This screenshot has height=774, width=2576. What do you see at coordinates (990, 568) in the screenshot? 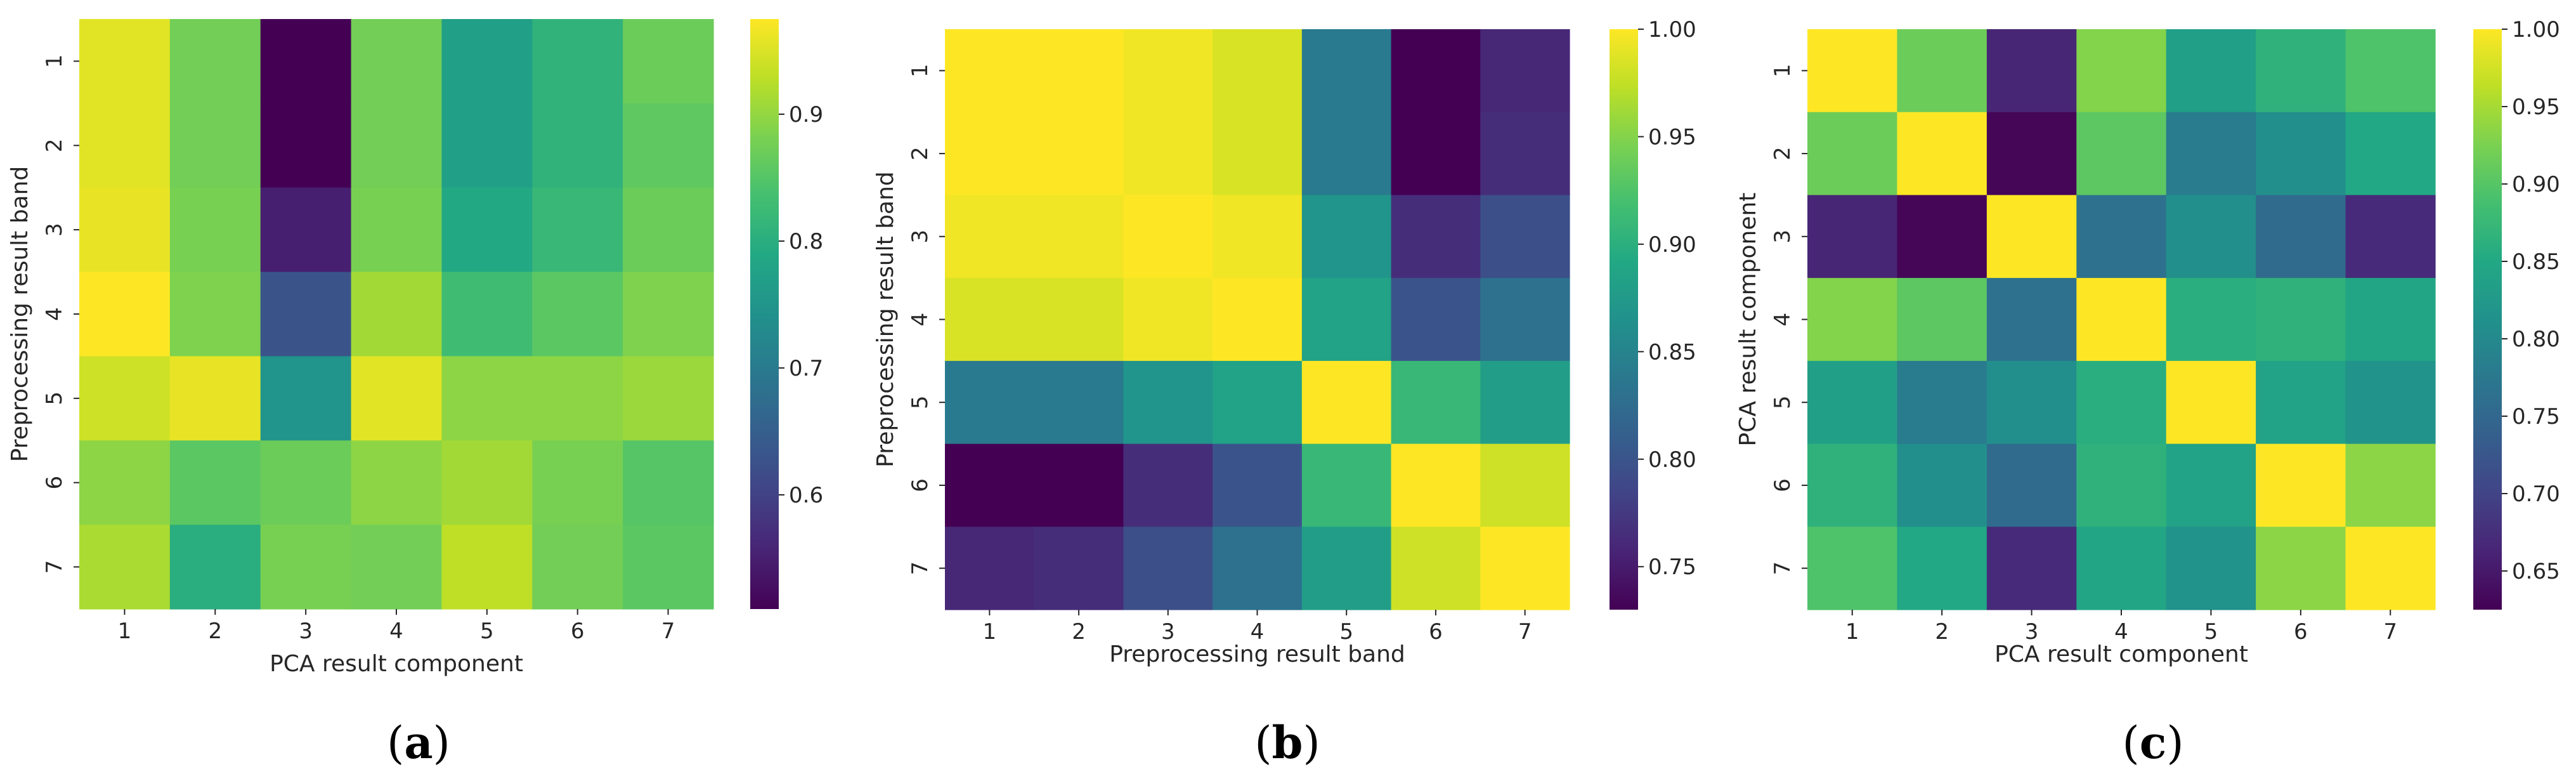
I see `heatmap-cell-r7-c1` at bounding box center [990, 568].